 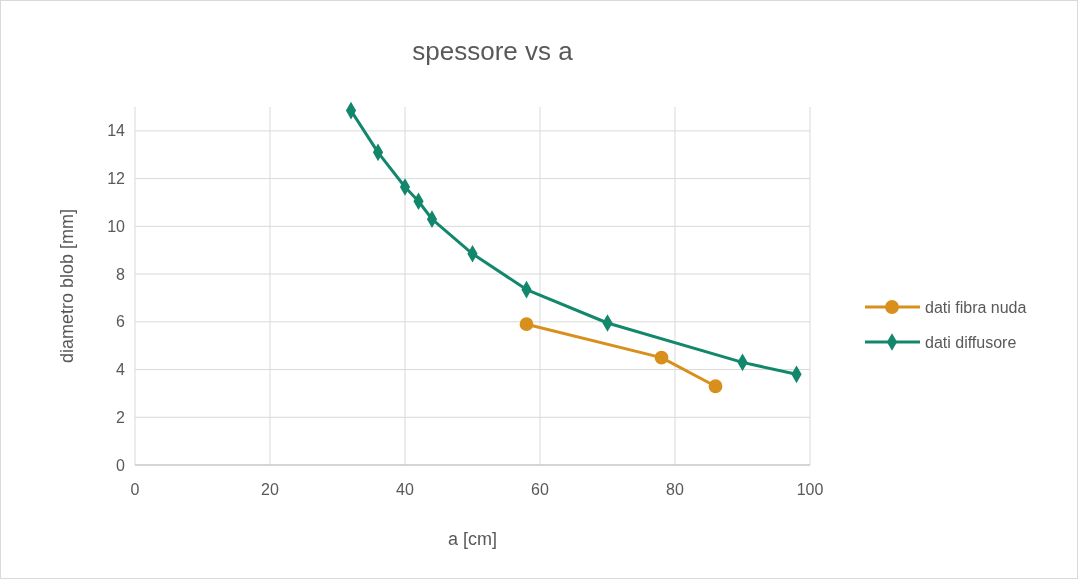 I want to click on y-tick-label: 8, so click(x=121, y=274).